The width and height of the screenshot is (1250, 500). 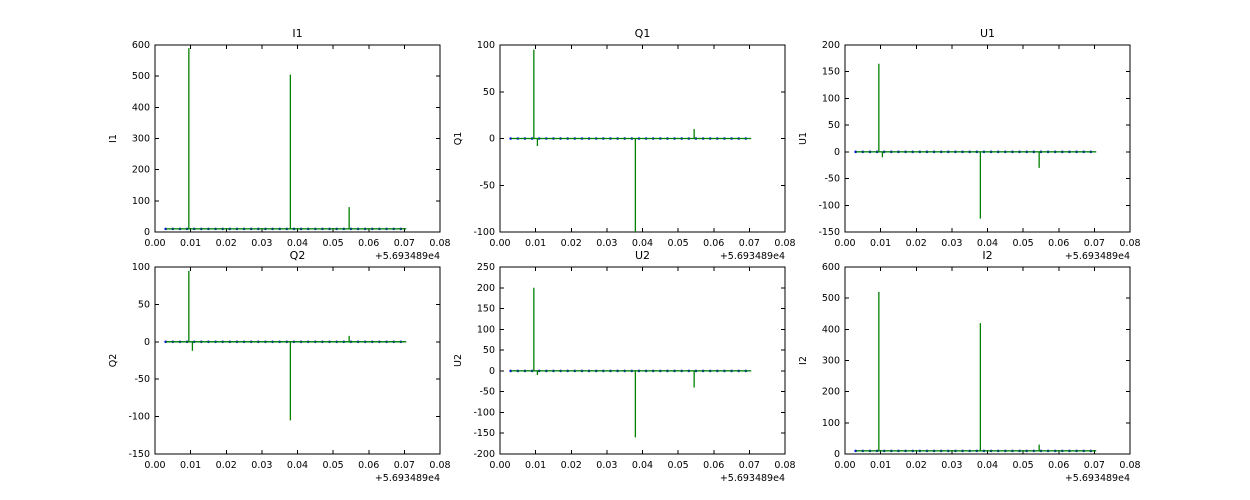 What do you see at coordinates (987, 255) in the screenshot?
I see `subplot-title: I2` at bounding box center [987, 255].